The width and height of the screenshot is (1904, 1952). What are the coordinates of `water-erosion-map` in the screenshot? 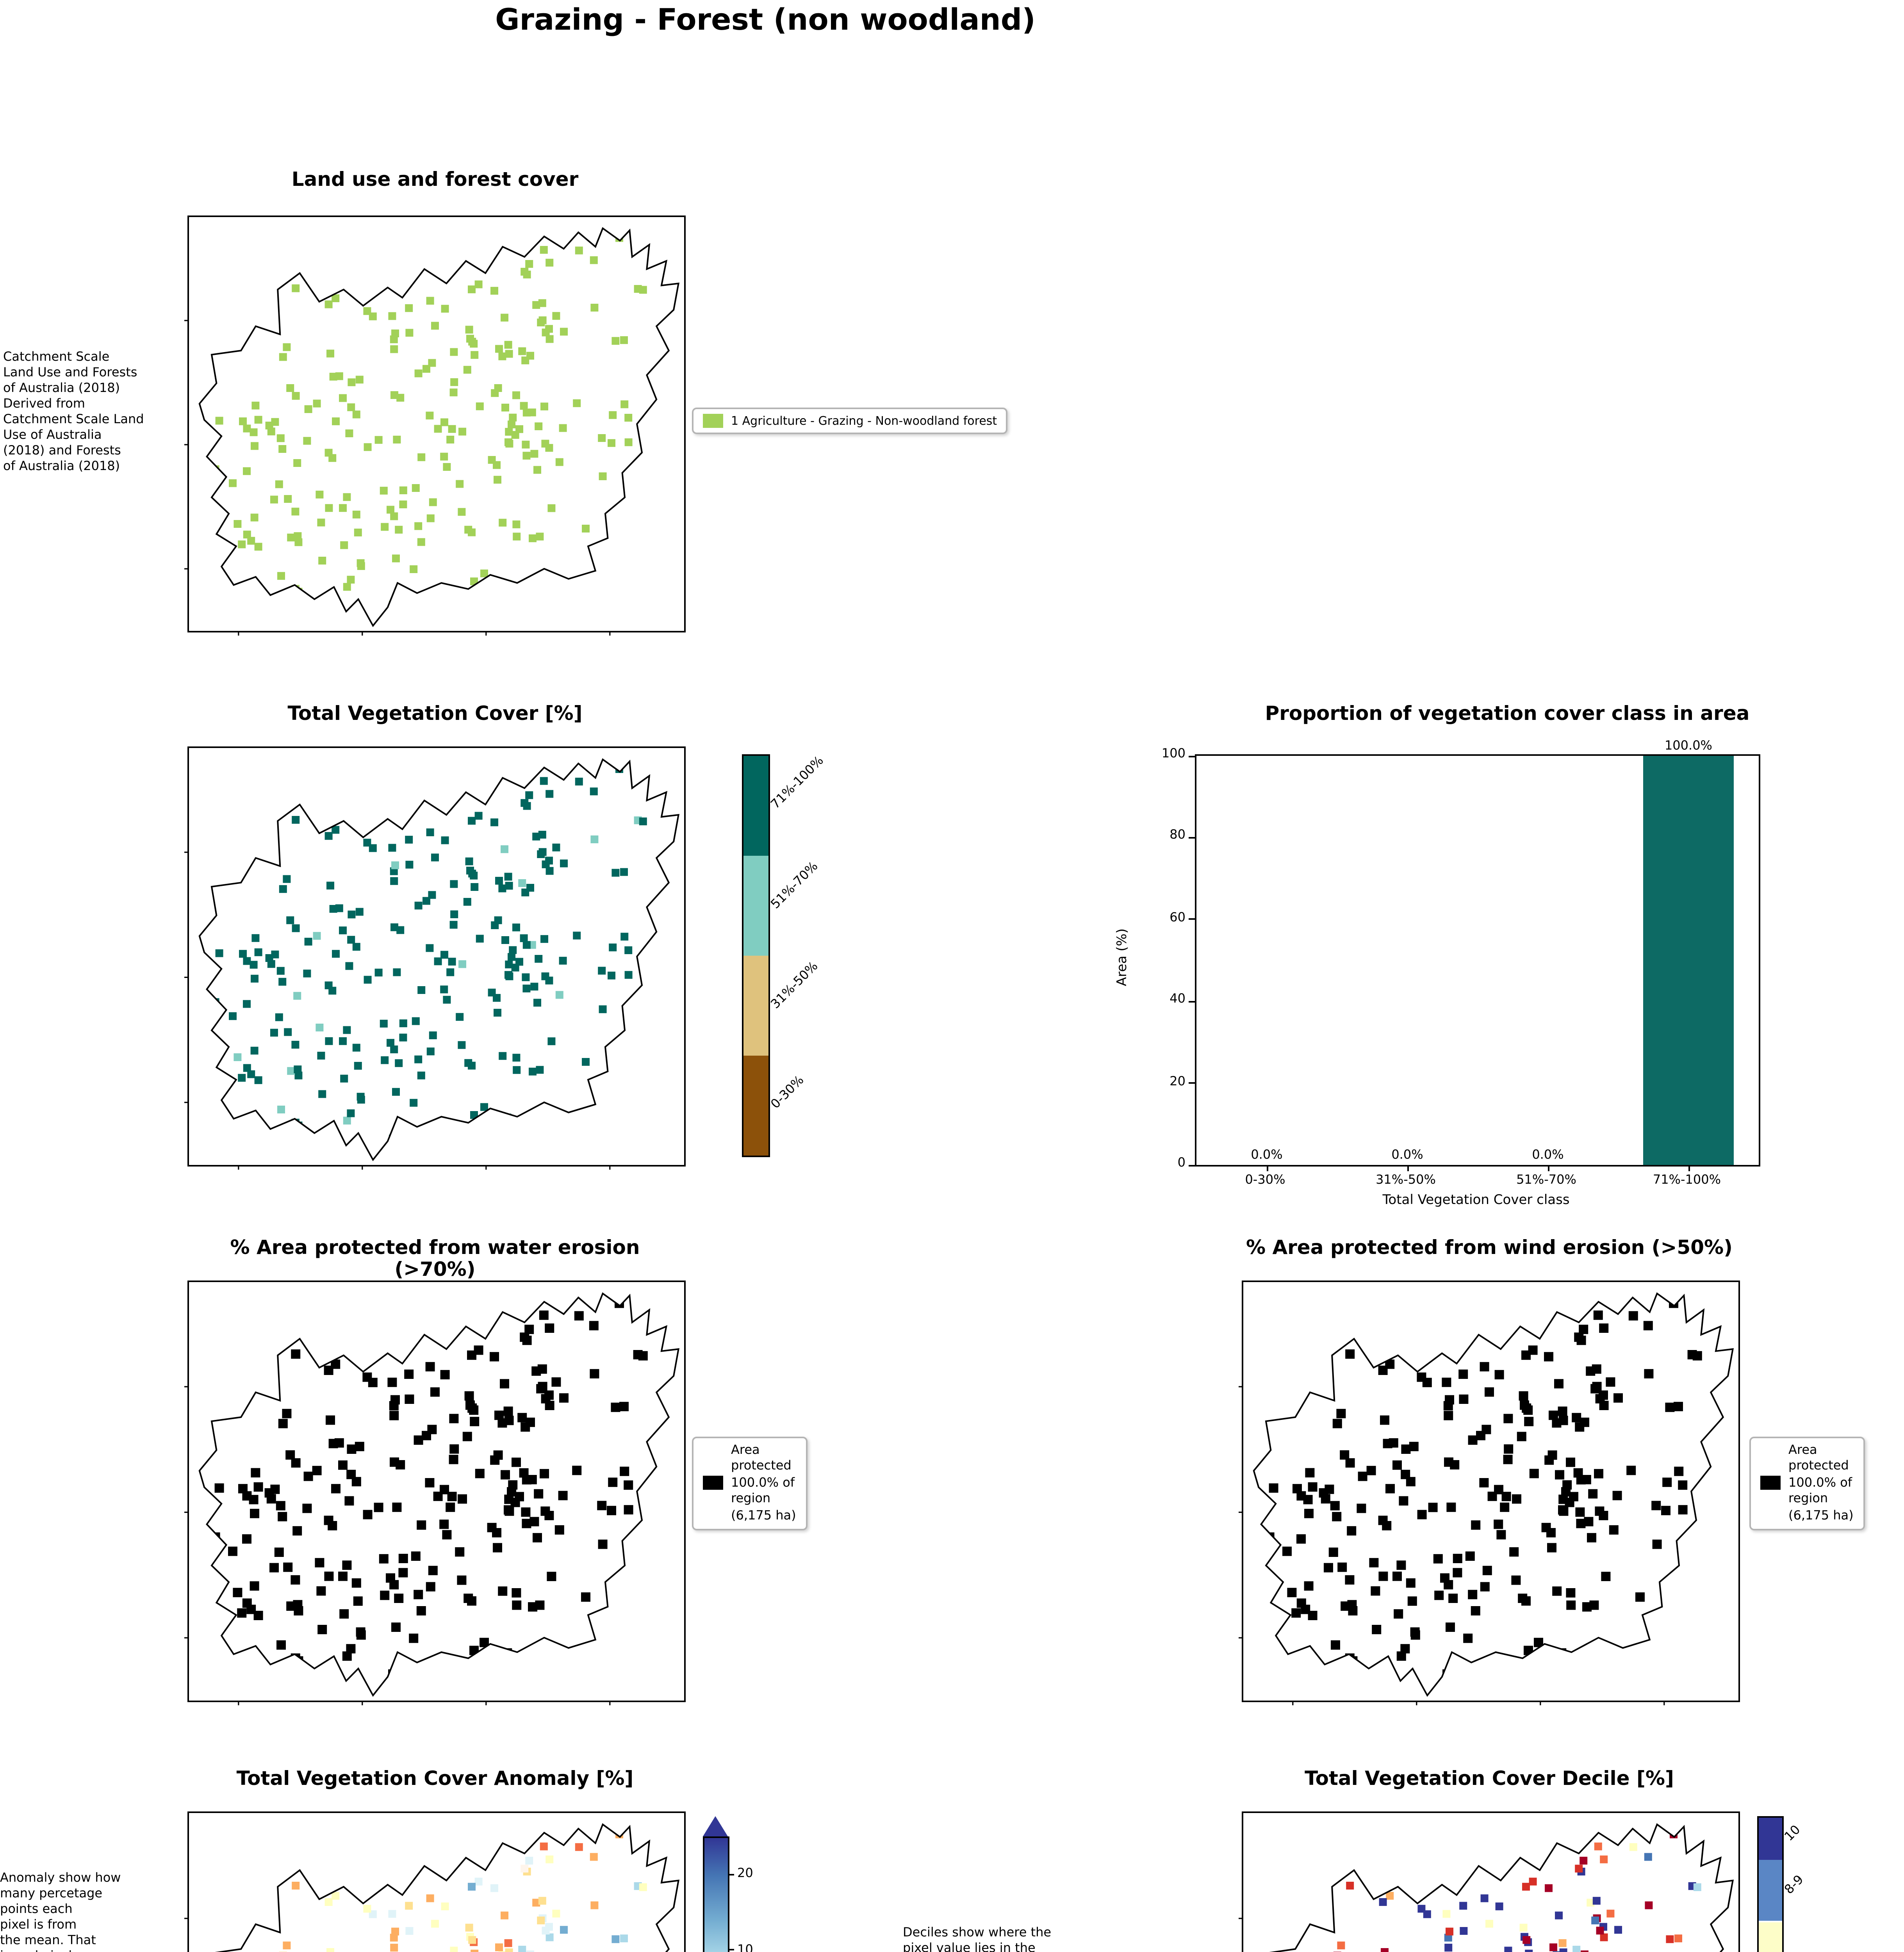 It's located at (435, 1493).